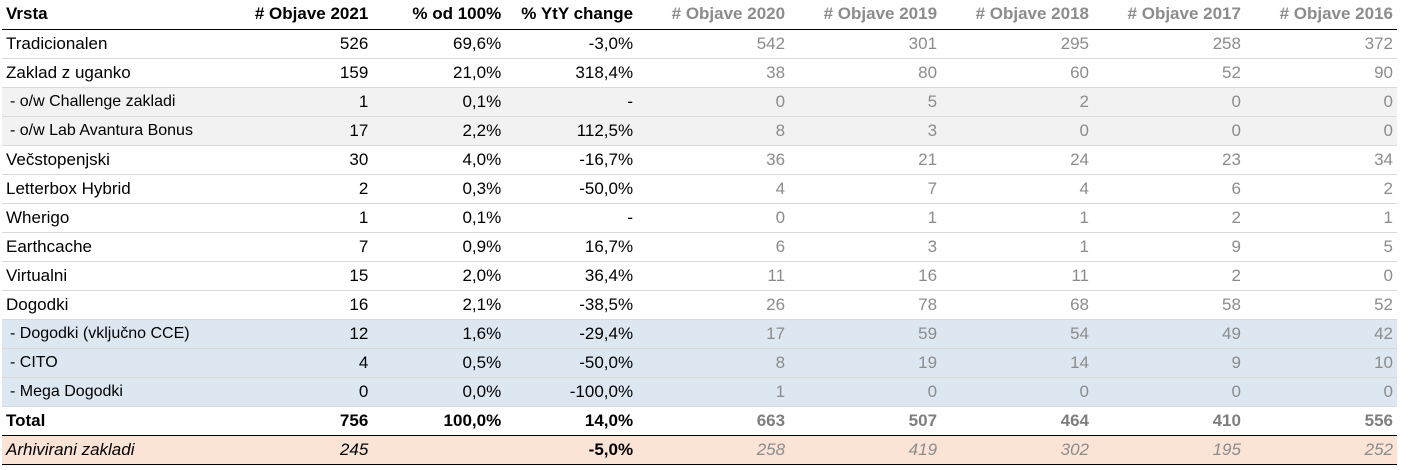  I want to click on cell-2019: 80, so click(865, 73).